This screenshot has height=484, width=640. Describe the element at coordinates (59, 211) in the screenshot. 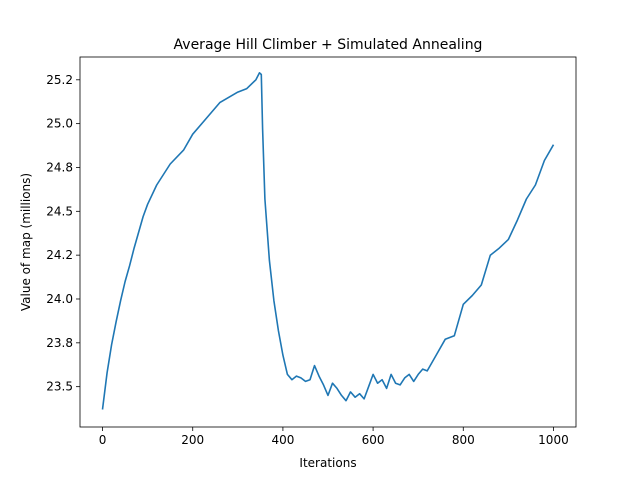

I see `y-tick-label: 24.5` at that location.